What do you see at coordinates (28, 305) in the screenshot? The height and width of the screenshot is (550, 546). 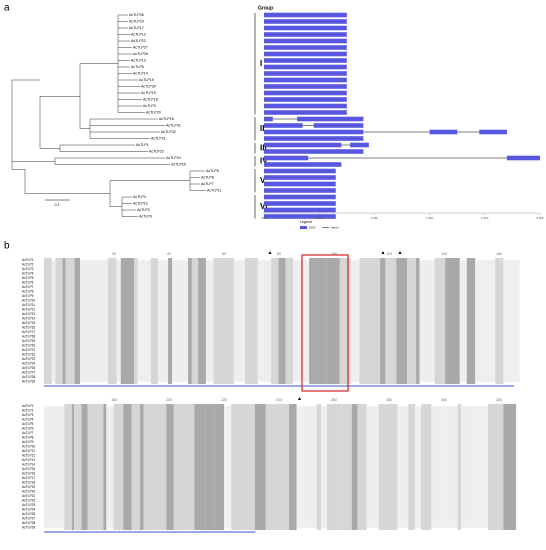 I see `seq-name: AcTLP11` at bounding box center [28, 305].